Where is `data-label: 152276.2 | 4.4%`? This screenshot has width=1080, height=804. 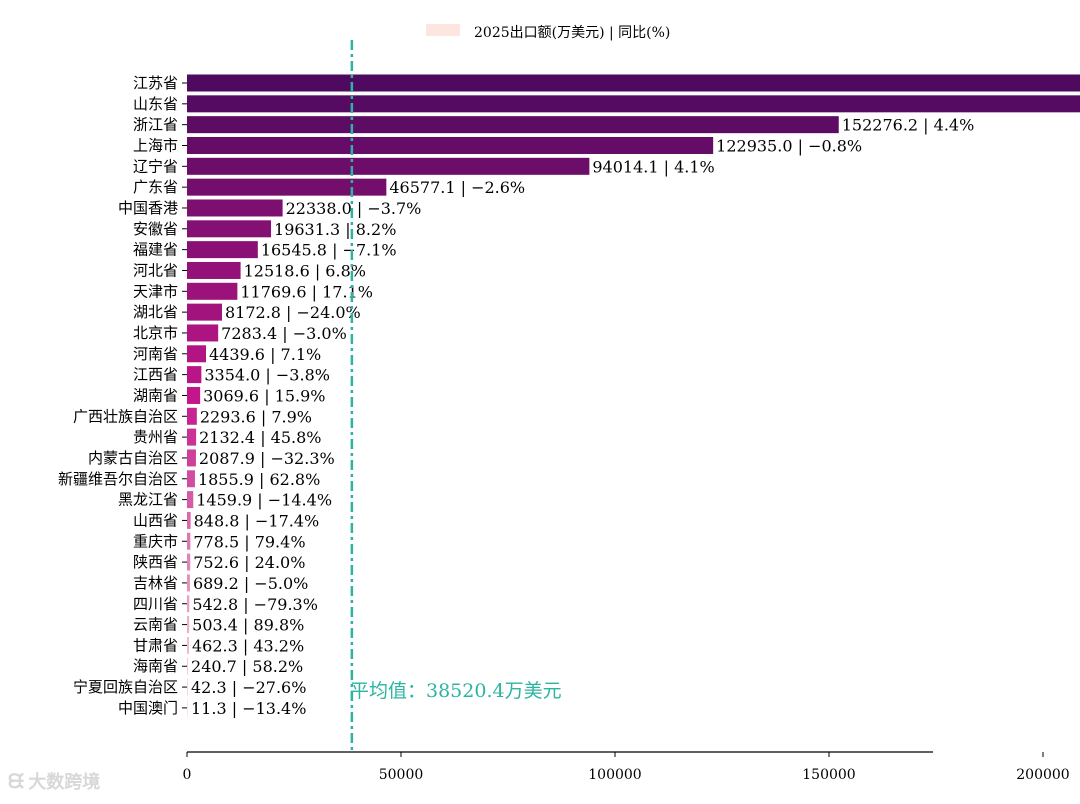
data-label: 152276.2 | 4.4% is located at coordinates (908, 125).